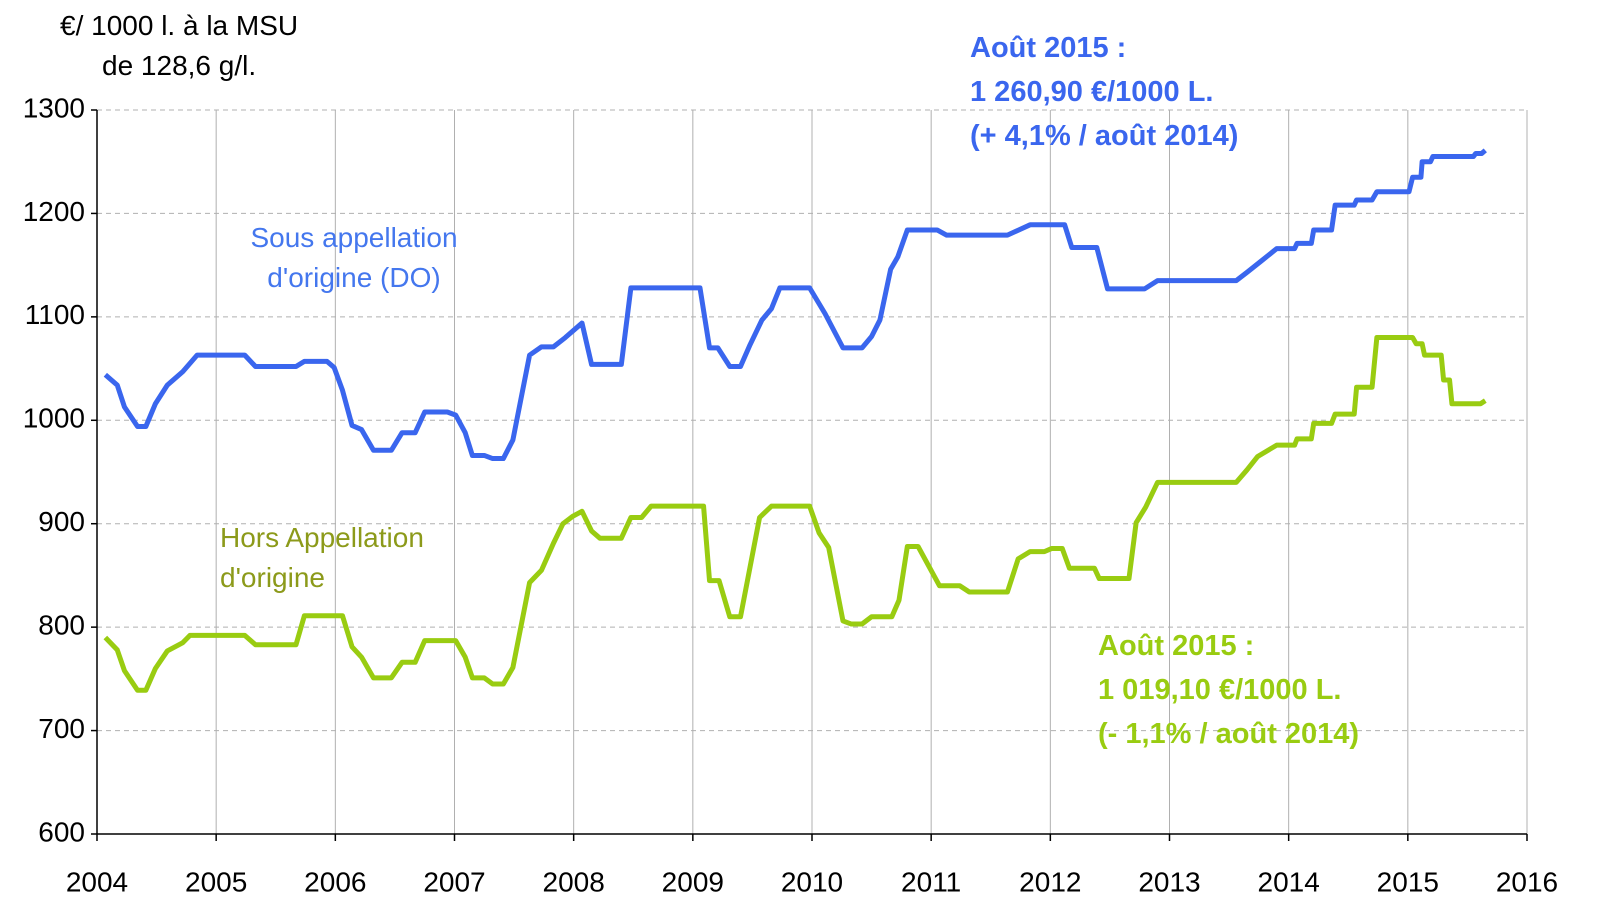 The height and width of the screenshot is (916, 1602). I want to click on annotation-line: (+ 4,1% / août 2014), so click(1104, 136).